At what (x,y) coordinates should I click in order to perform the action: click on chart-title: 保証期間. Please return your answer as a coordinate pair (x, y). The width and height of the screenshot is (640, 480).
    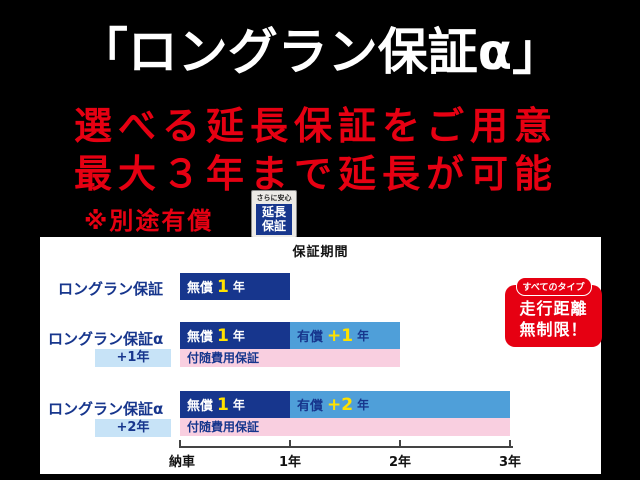
    Looking at the image, I should click on (320, 252).